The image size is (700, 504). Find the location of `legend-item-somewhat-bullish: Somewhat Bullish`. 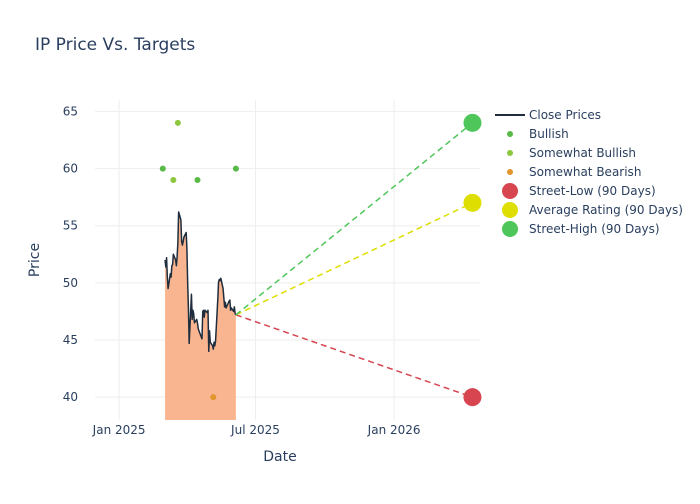

legend-item-somewhat-bullish: Somewhat Bullish is located at coordinates (571, 153).